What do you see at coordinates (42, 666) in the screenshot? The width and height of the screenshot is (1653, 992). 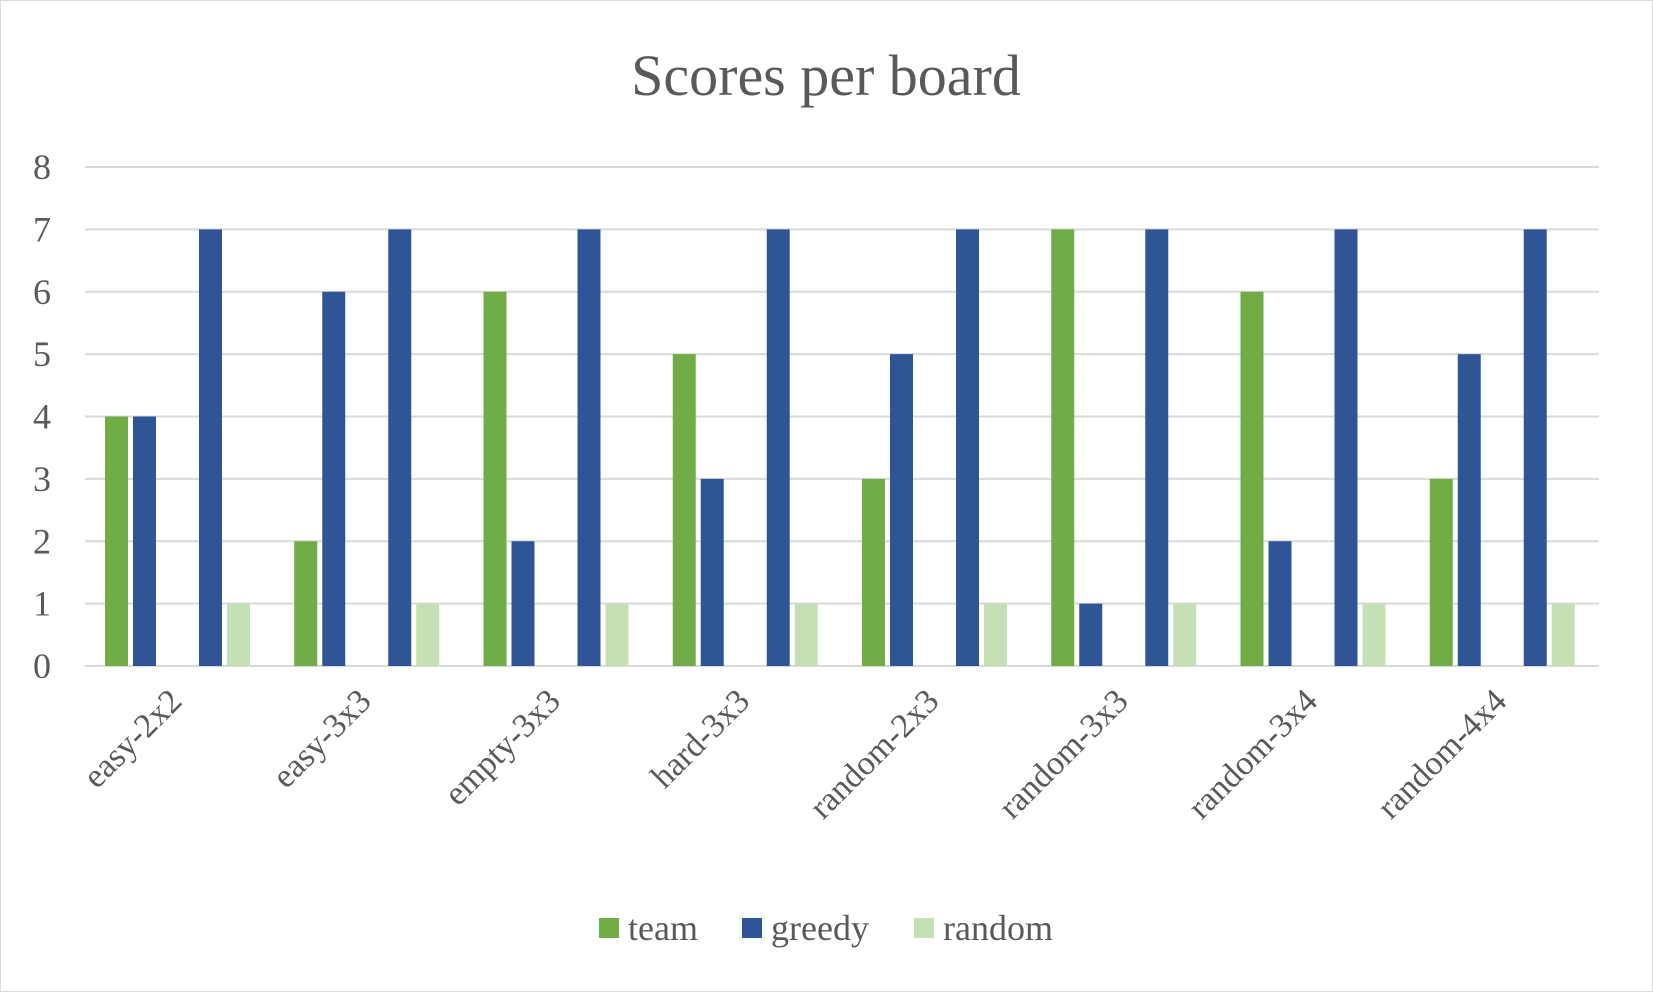 I see `y-tick-label: 0` at bounding box center [42, 666].